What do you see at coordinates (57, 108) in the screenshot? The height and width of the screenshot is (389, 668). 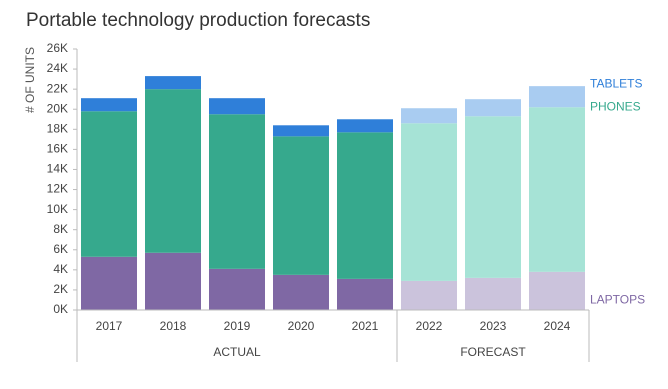 I see `y-tick-label: 20K` at bounding box center [57, 108].